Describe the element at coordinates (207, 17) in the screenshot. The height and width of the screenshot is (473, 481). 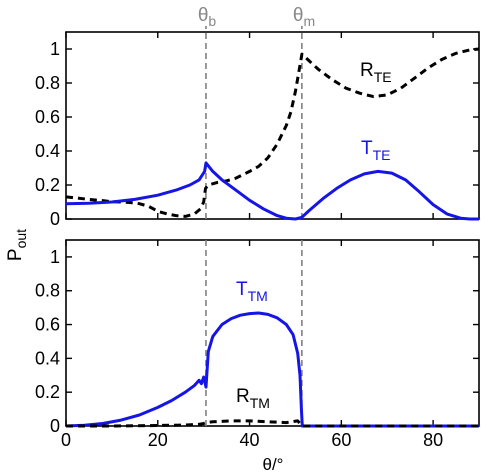
I see `marker-label-theta-b: θb` at that location.